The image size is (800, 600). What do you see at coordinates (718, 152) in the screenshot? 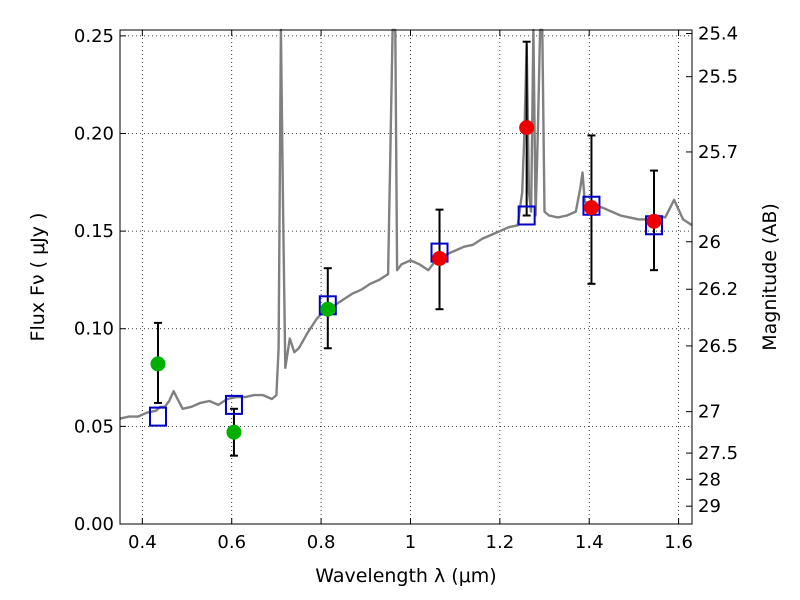
I see `magnitude-tick-label: 25.7` at bounding box center [718, 152].